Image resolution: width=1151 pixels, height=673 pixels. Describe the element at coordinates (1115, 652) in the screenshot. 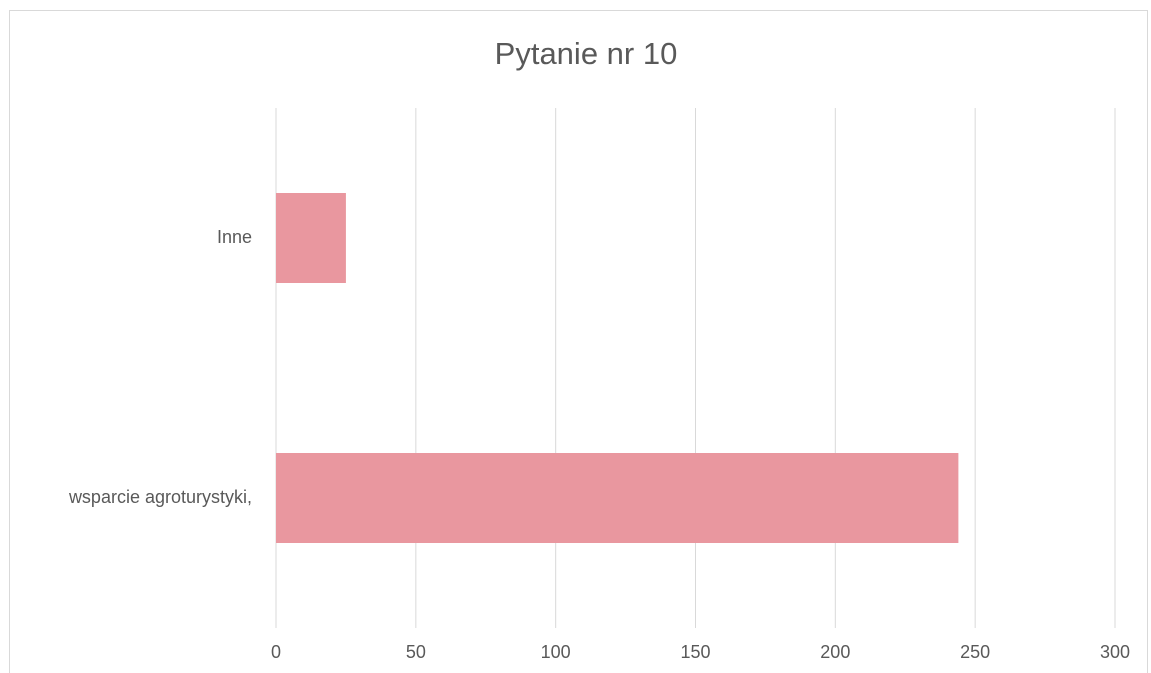

I see `x-tick-label: 300` at that location.